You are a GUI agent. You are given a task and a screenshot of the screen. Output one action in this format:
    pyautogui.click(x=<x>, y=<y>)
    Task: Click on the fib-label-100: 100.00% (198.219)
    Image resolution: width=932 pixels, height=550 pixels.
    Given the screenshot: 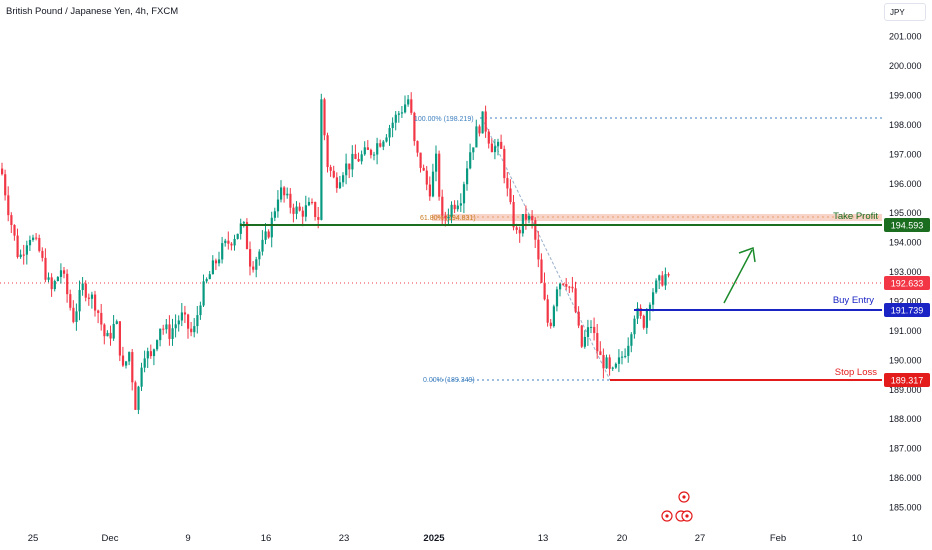 What is the action you would take?
    pyautogui.click(x=444, y=119)
    